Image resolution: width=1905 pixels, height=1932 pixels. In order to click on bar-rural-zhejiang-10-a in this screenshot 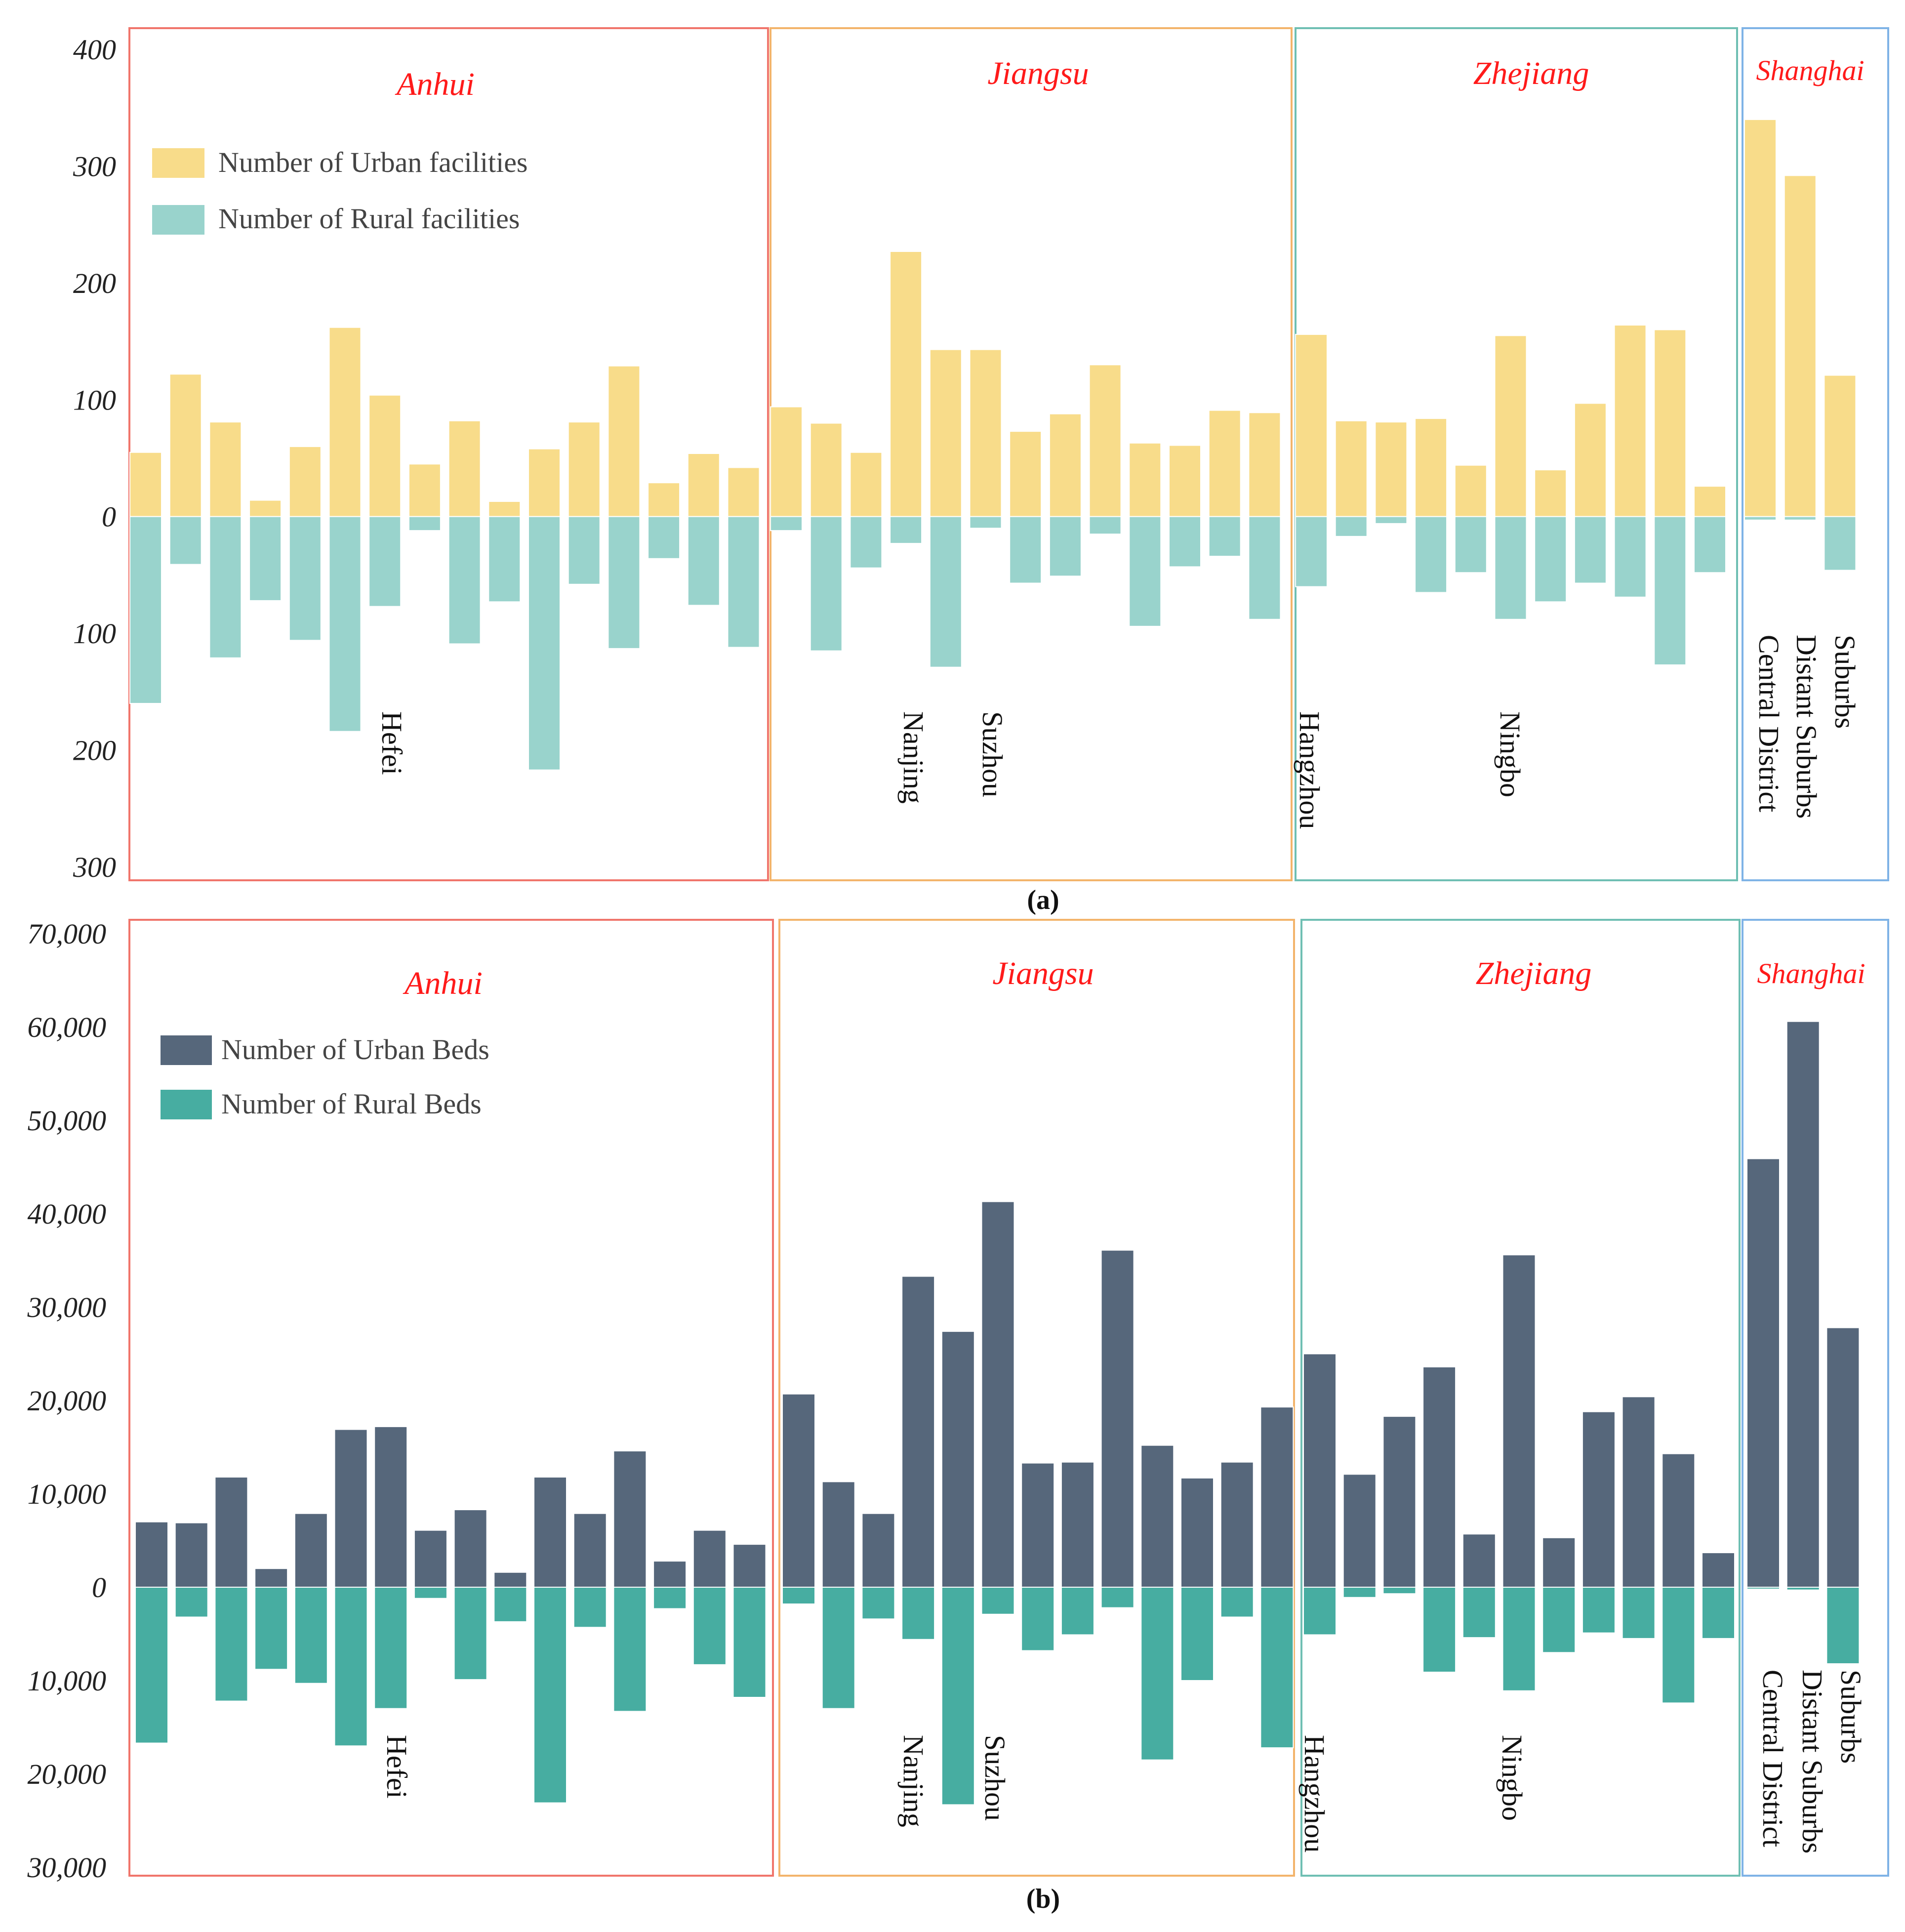, I will do `click(1670, 591)`.